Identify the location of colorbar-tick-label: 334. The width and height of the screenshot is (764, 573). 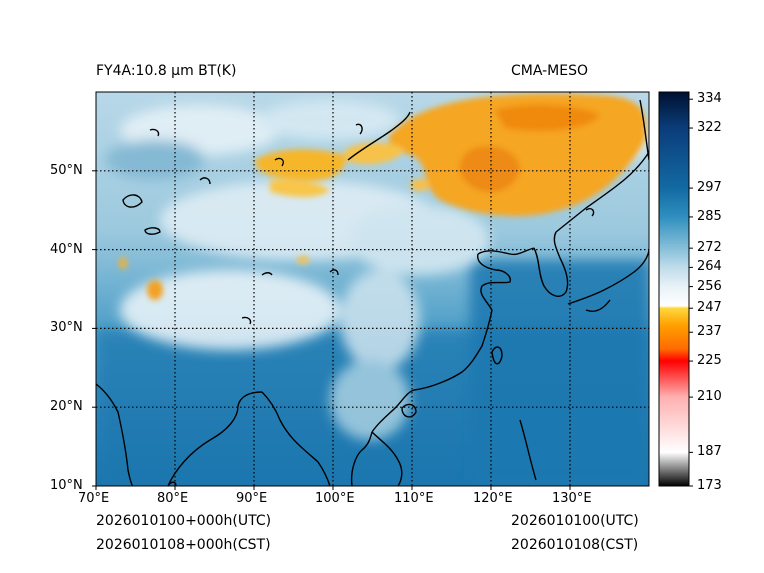
(709, 99).